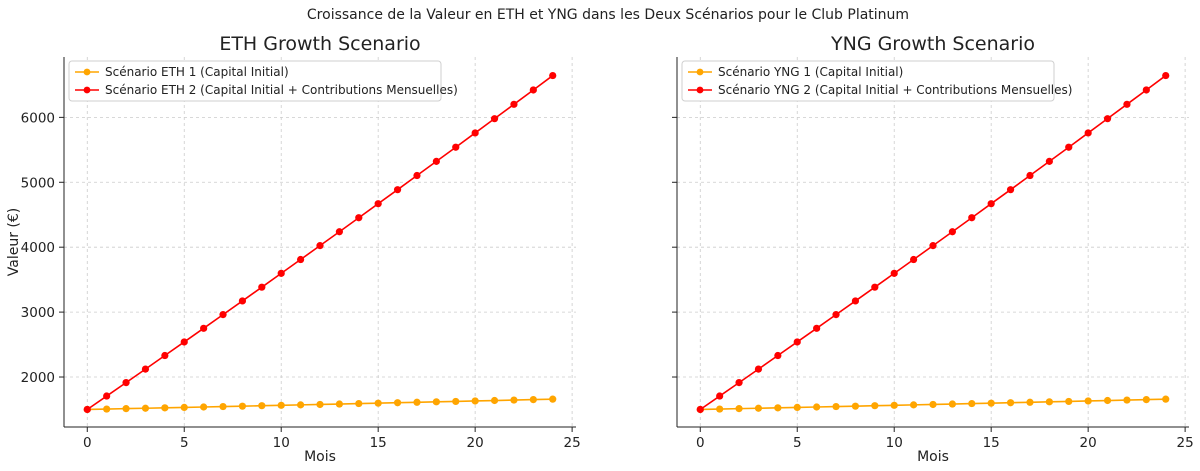 This screenshot has height=471, width=1200. What do you see at coordinates (38, 248) in the screenshot?
I see `y-tick-label: 4000` at bounding box center [38, 248].